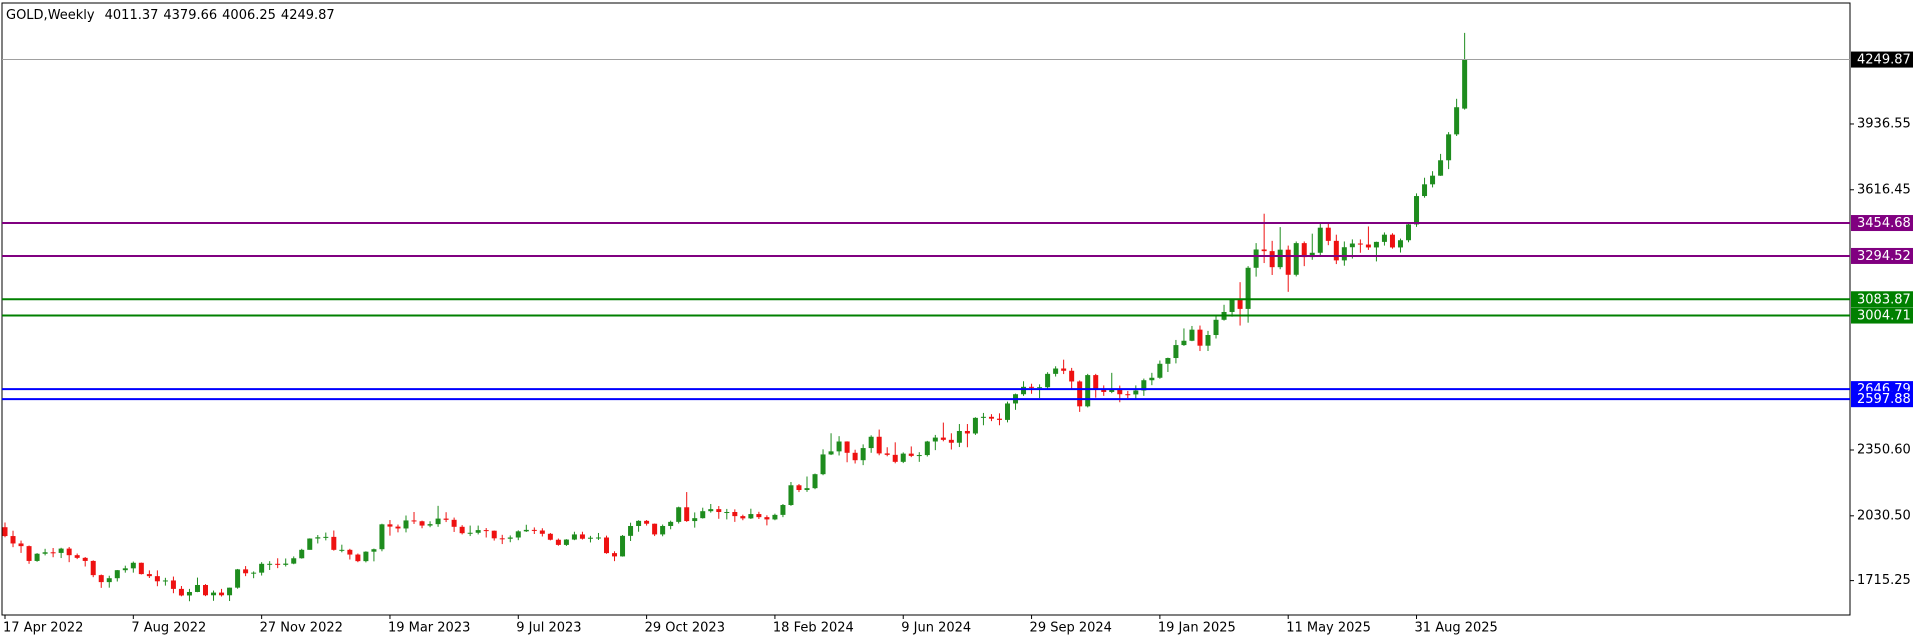 The image size is (1916, 640). Describe the element at coordinates (1884, 515) in the screenshot. I see `y-tick-label: 2030.50` at that location.